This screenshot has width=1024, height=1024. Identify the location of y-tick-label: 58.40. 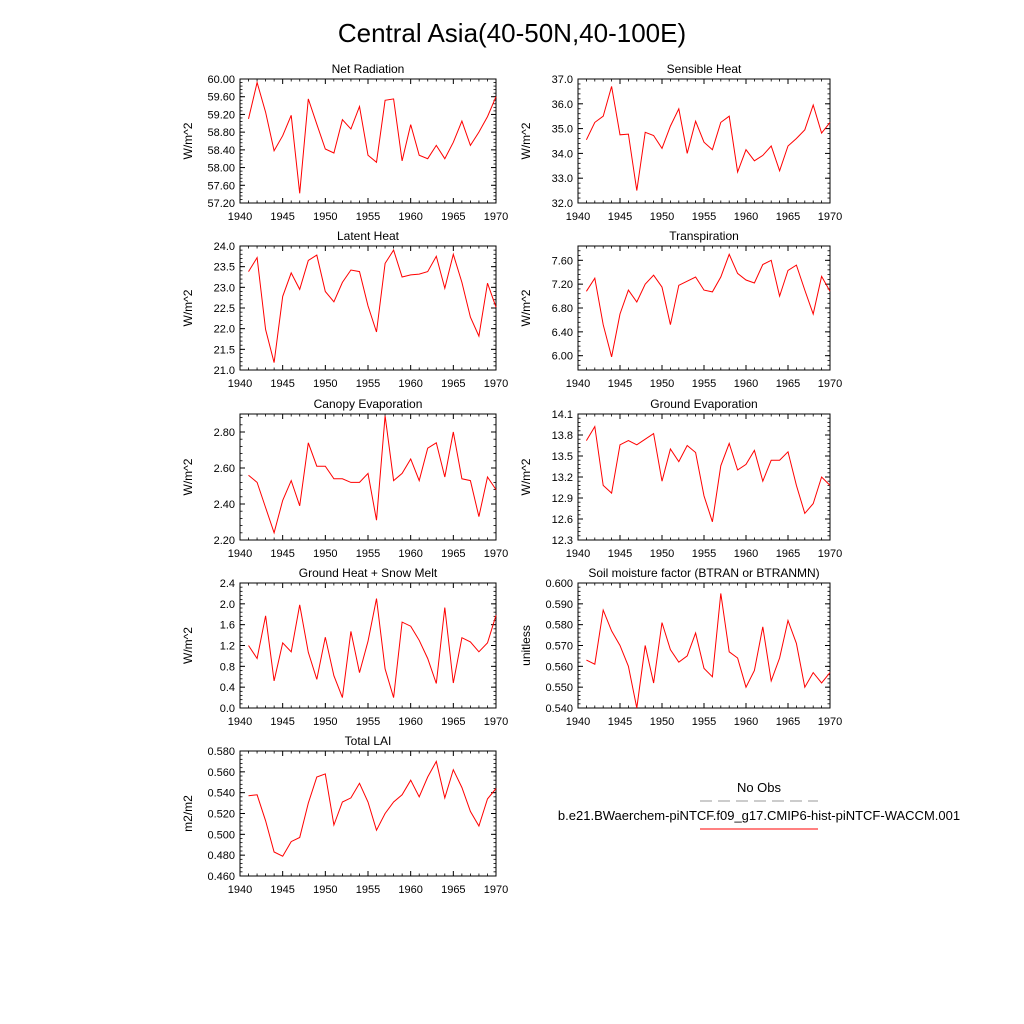
(221, 151).